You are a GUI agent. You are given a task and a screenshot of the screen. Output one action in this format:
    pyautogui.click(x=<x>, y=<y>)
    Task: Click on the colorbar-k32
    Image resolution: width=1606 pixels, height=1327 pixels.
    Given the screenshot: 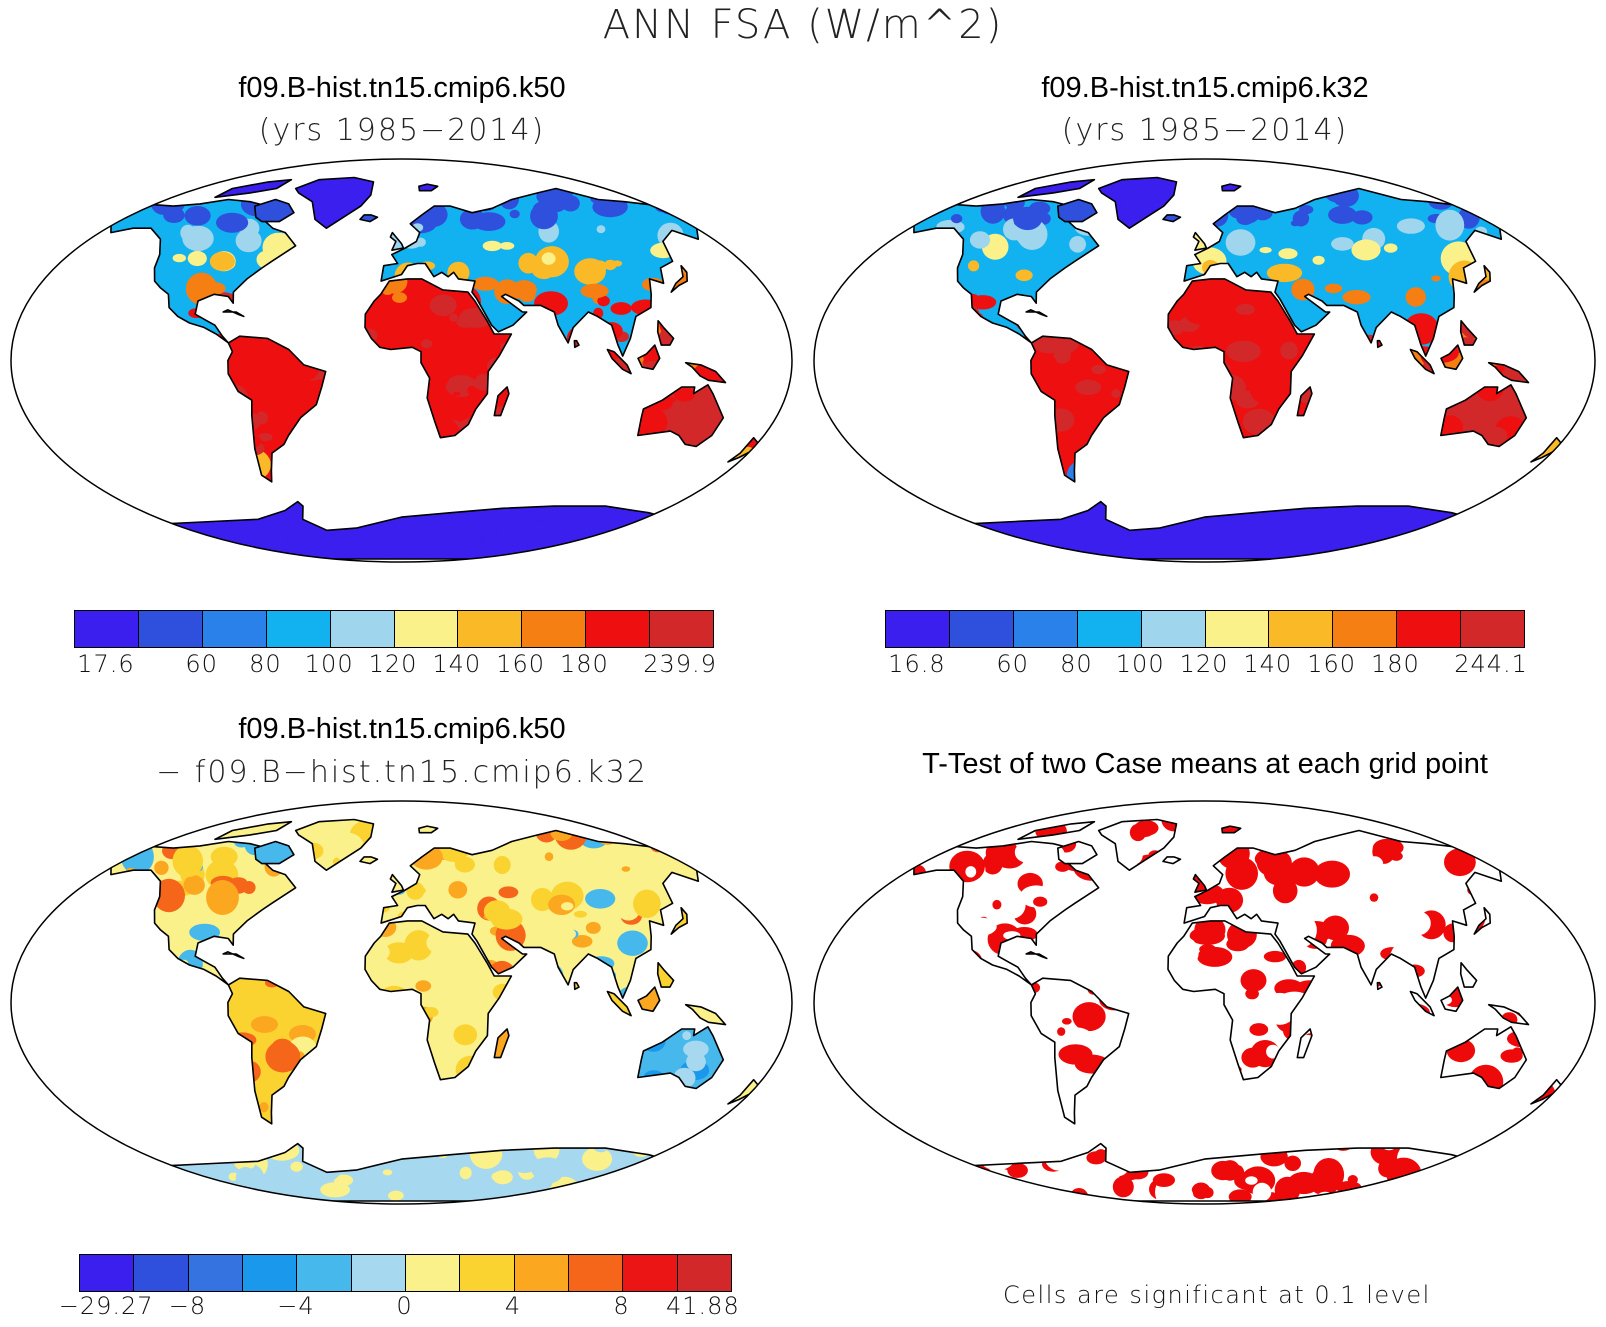 What is the action you would take?
    pyautogui.click(x=1205, y=629)
    